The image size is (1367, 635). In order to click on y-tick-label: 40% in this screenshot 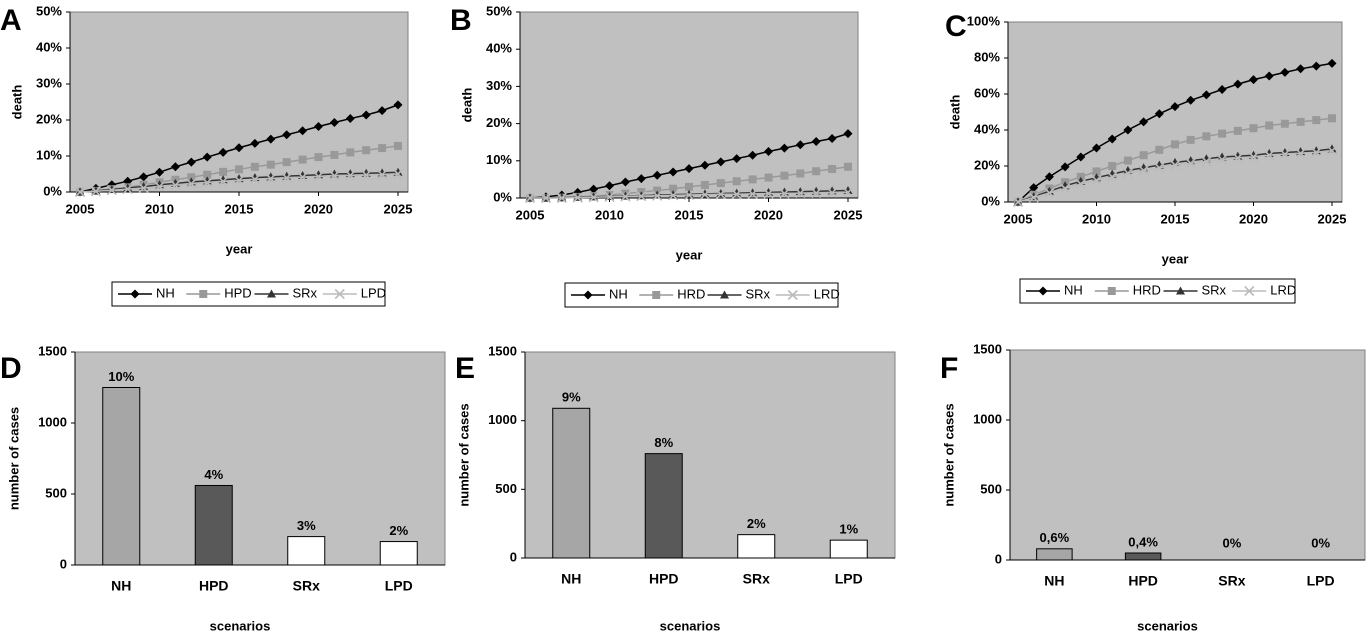, I will do `click(987, 128)`.